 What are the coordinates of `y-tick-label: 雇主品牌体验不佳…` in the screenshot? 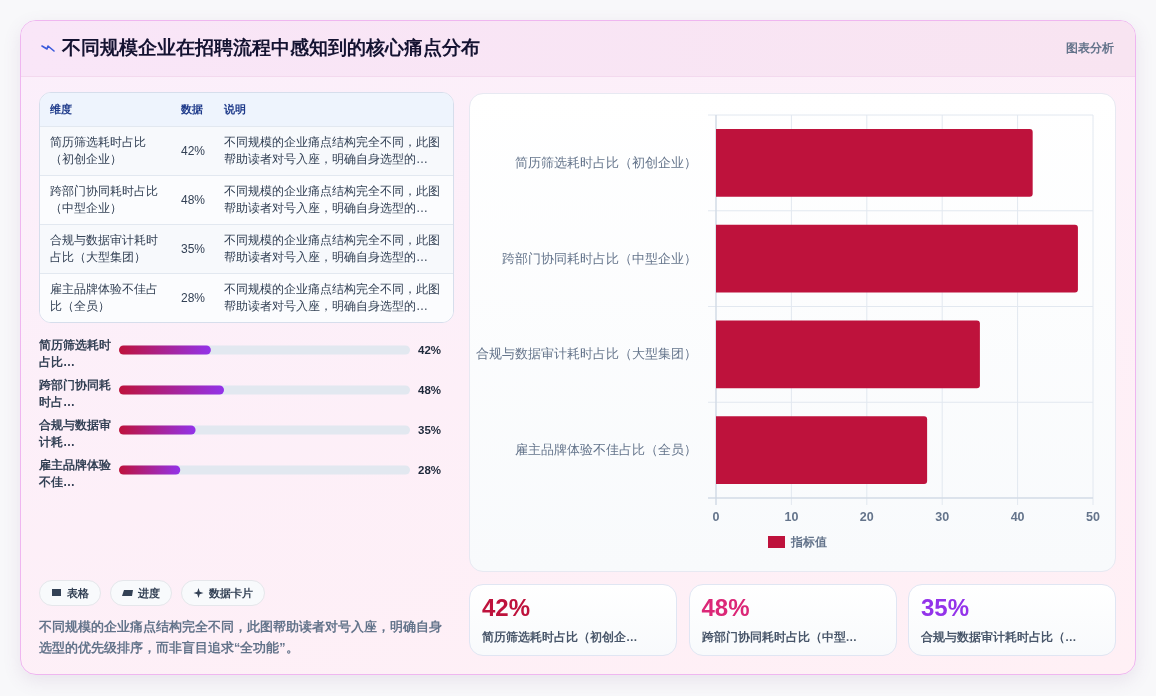 It's located at (75, 474).